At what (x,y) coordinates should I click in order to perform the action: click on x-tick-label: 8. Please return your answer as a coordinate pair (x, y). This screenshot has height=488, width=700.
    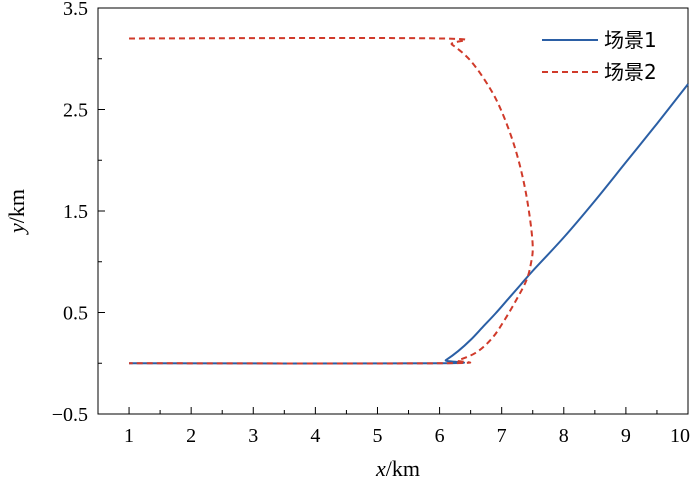
    Looking at the image, I should click on (564, 436).